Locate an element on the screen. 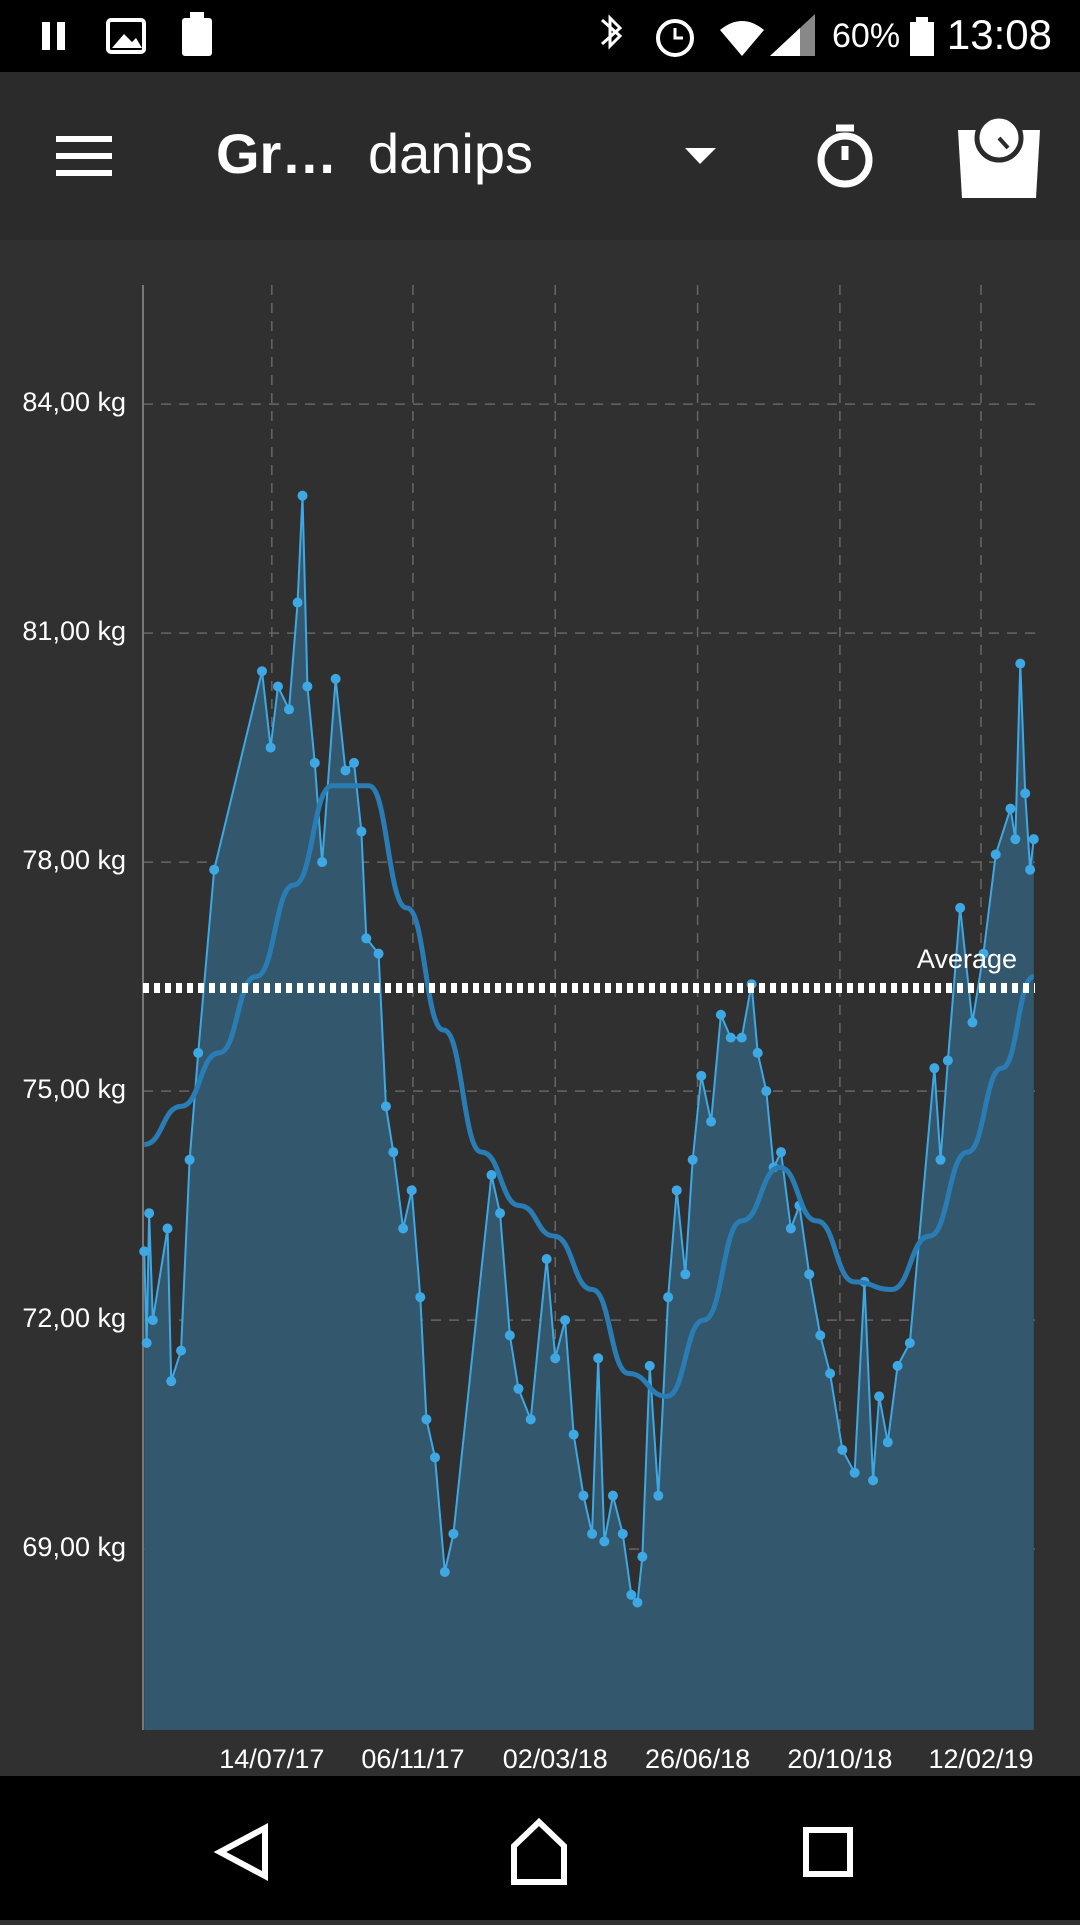 This screenshot has height=1925, width=1080. nav-buttons is located at coordinates (533, 1851).